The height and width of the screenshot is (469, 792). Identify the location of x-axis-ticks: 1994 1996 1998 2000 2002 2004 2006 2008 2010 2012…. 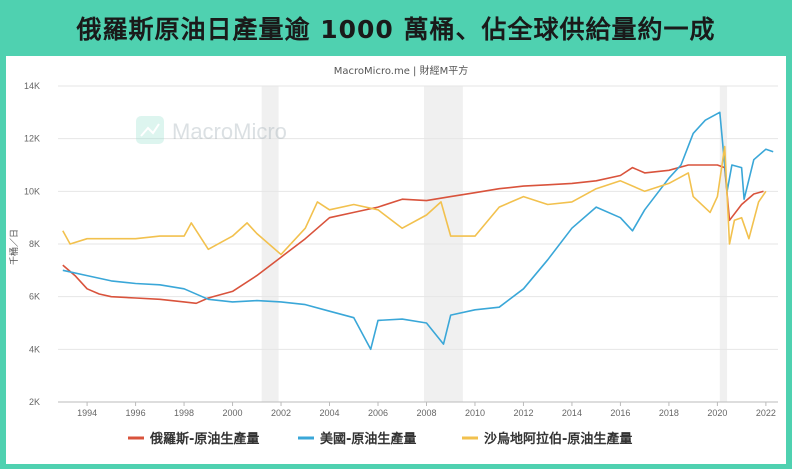
(418, 409).